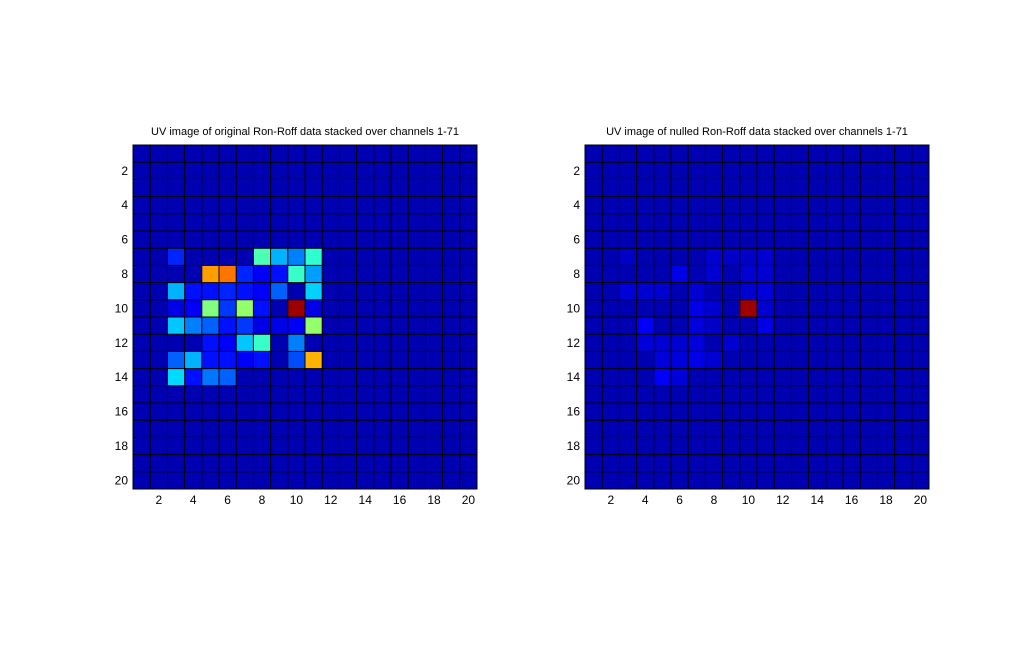 This screenshot has width=1025, height=656. I want to click on x-tick-label: 20, so click(921, 500).